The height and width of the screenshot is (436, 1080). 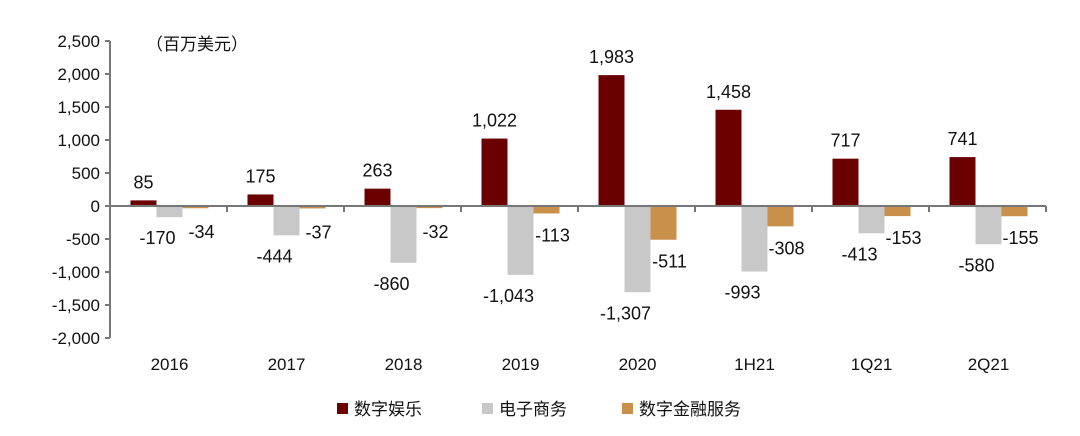 I want to click on bar-数字金融服务-2Q21, so click(x=1014, y=211).